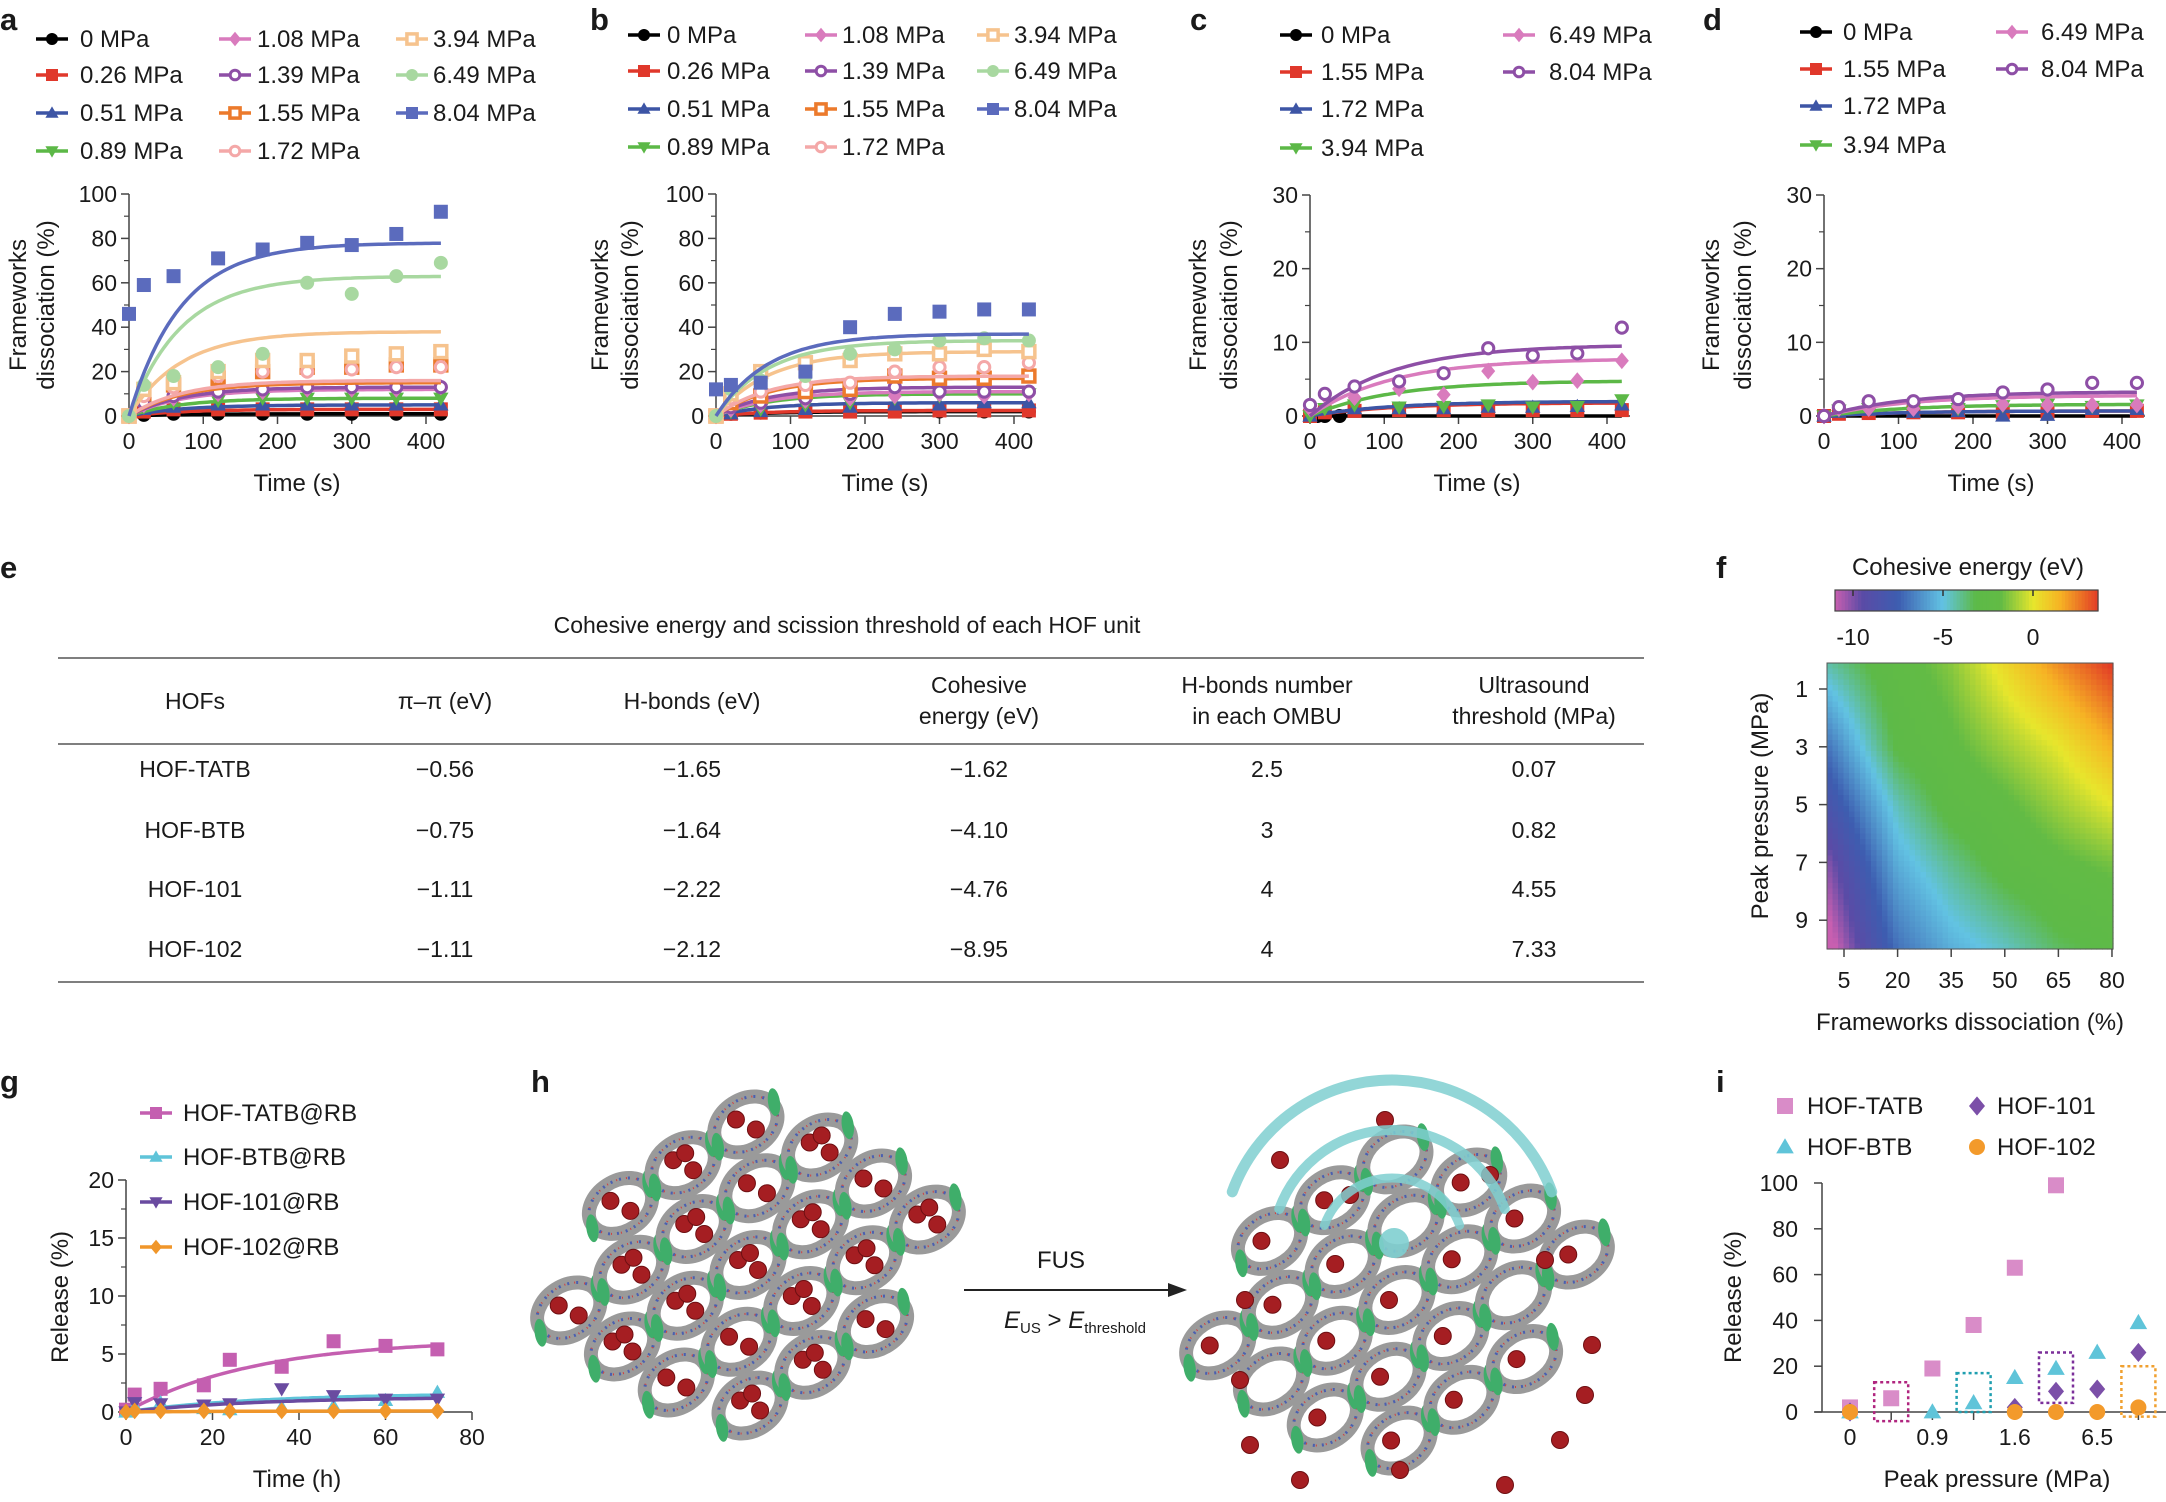 The height and width of the screenshot is (1502, 2166). I want to click on fit-curve, so click(1465, 381).